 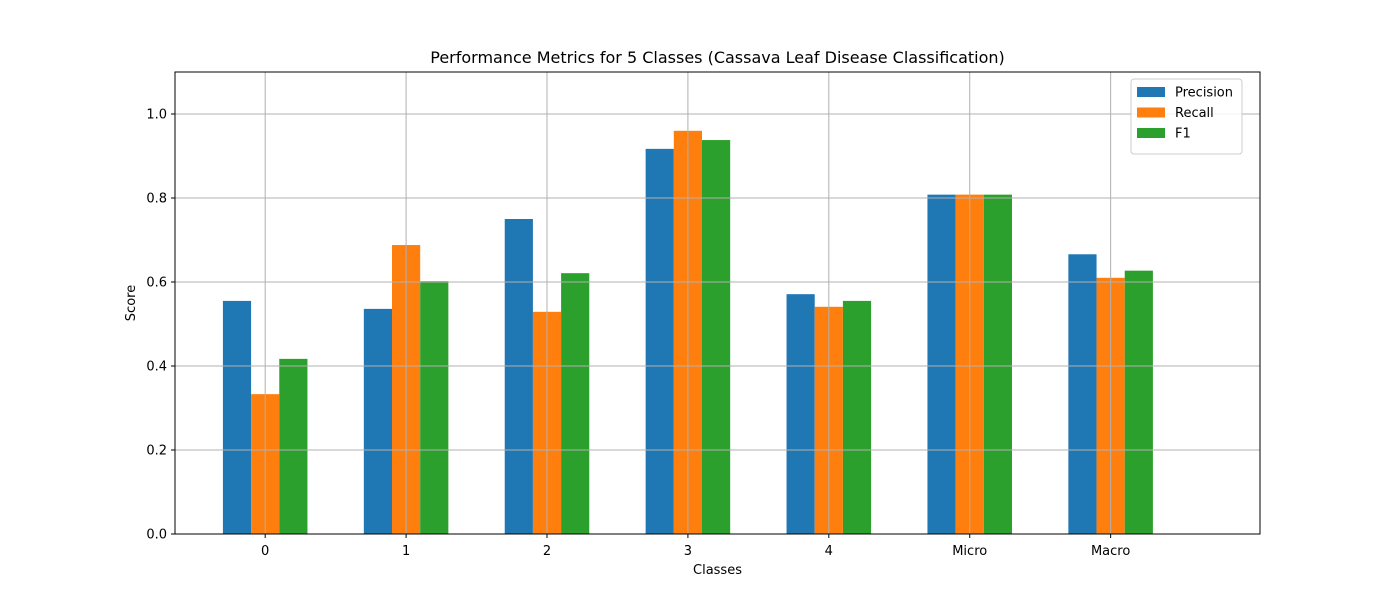 What do you see at coordinates (156, 367) in the screenshot?
I see `y-tick-label: 0.4` at bounding box center [156, 367].